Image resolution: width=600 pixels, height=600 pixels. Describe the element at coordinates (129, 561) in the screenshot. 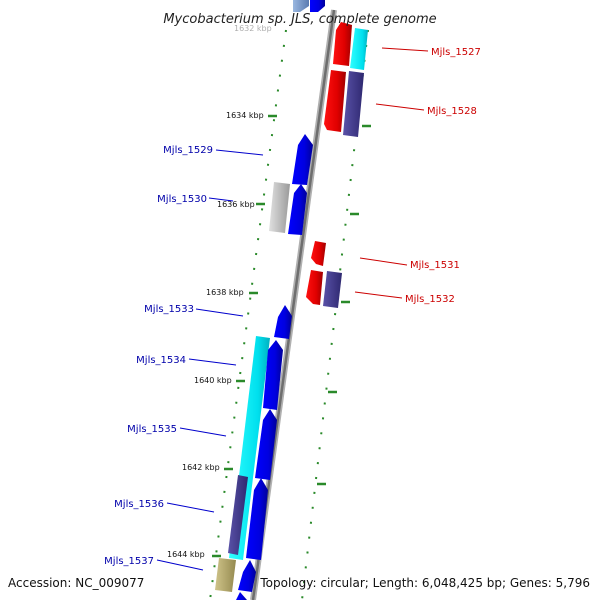

I see `gene-label-1537: Mjls_1537` at that location.